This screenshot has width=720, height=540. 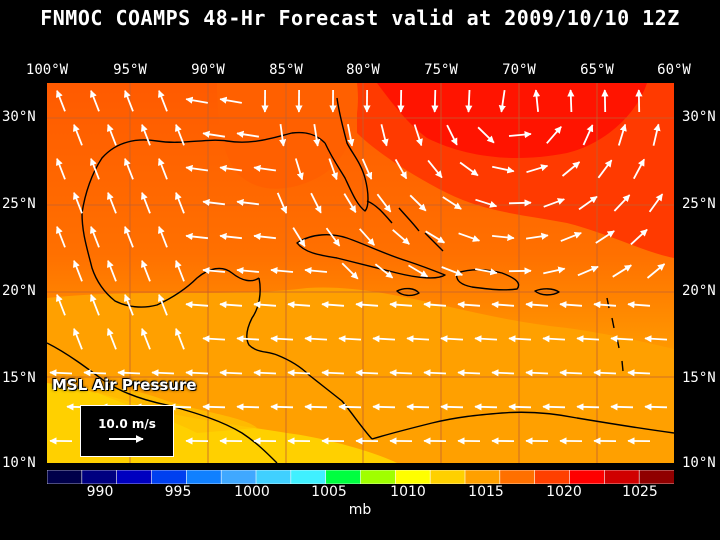 What do you see at coordinates (699, 291) in the screenshot?
I see `lat-label: 20°N` at bounding box center [699, 291].